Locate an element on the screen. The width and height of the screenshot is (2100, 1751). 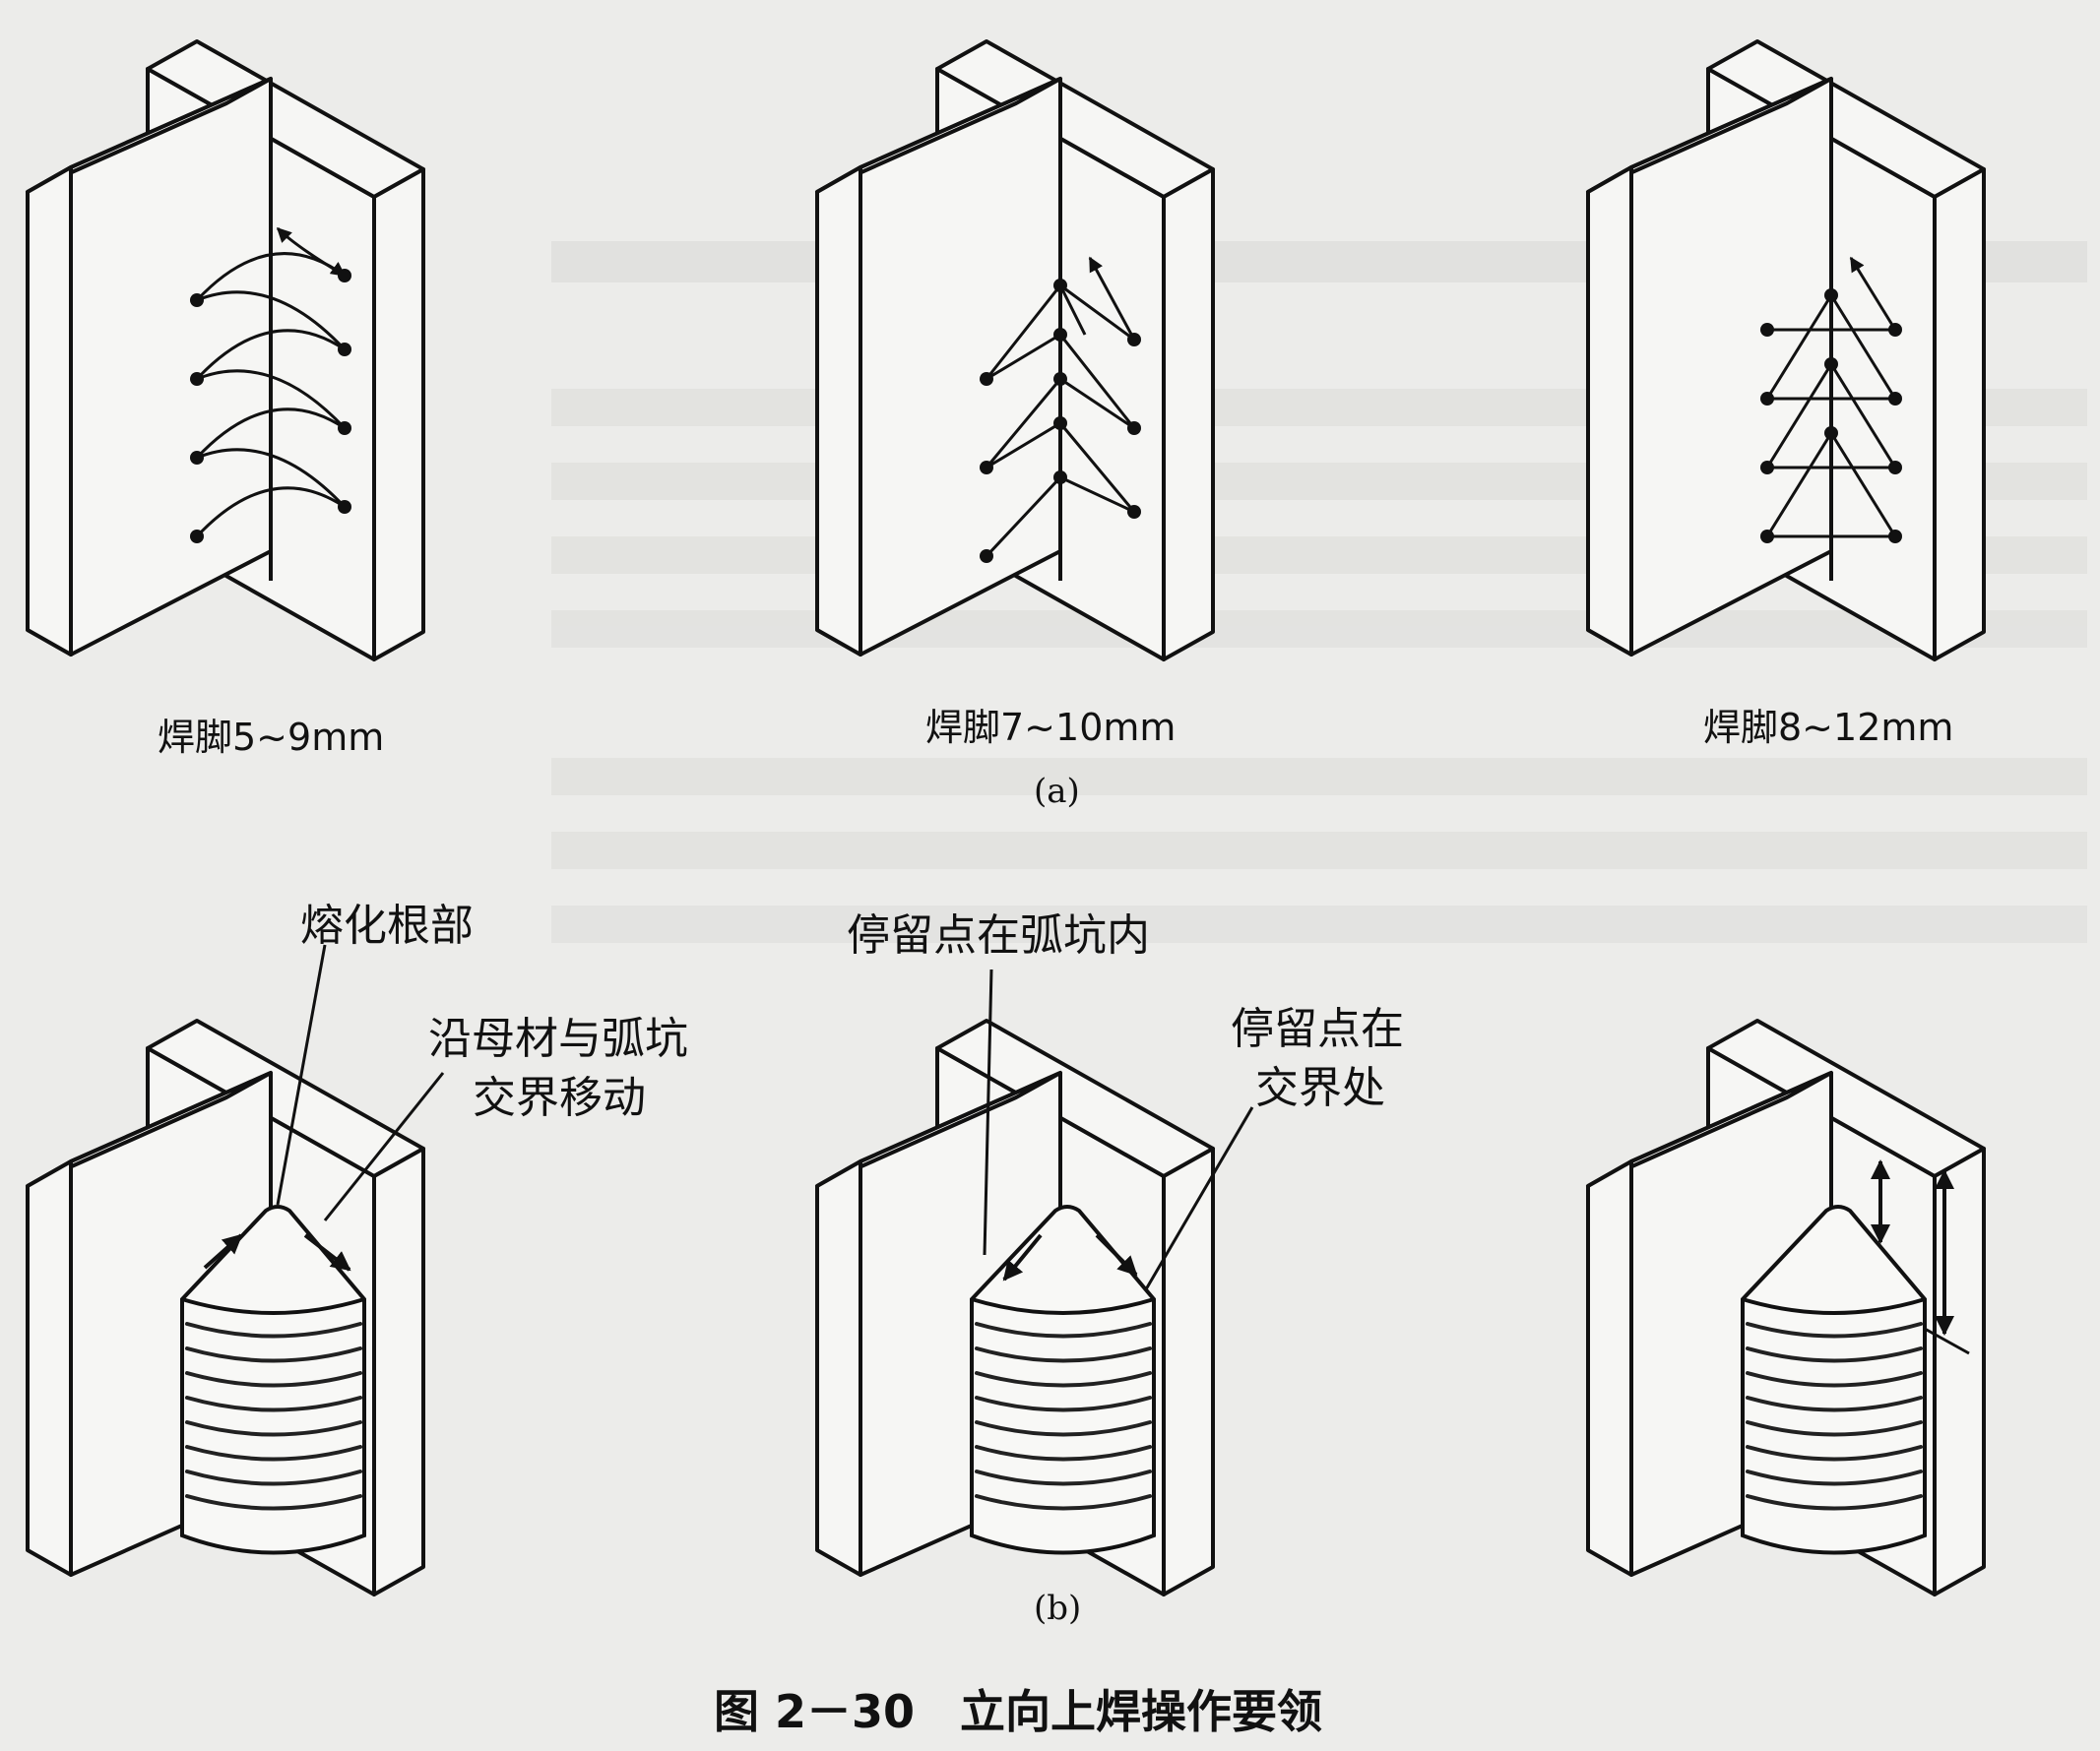
panel-a-label: (a) is located at coordinates (1057, 792).